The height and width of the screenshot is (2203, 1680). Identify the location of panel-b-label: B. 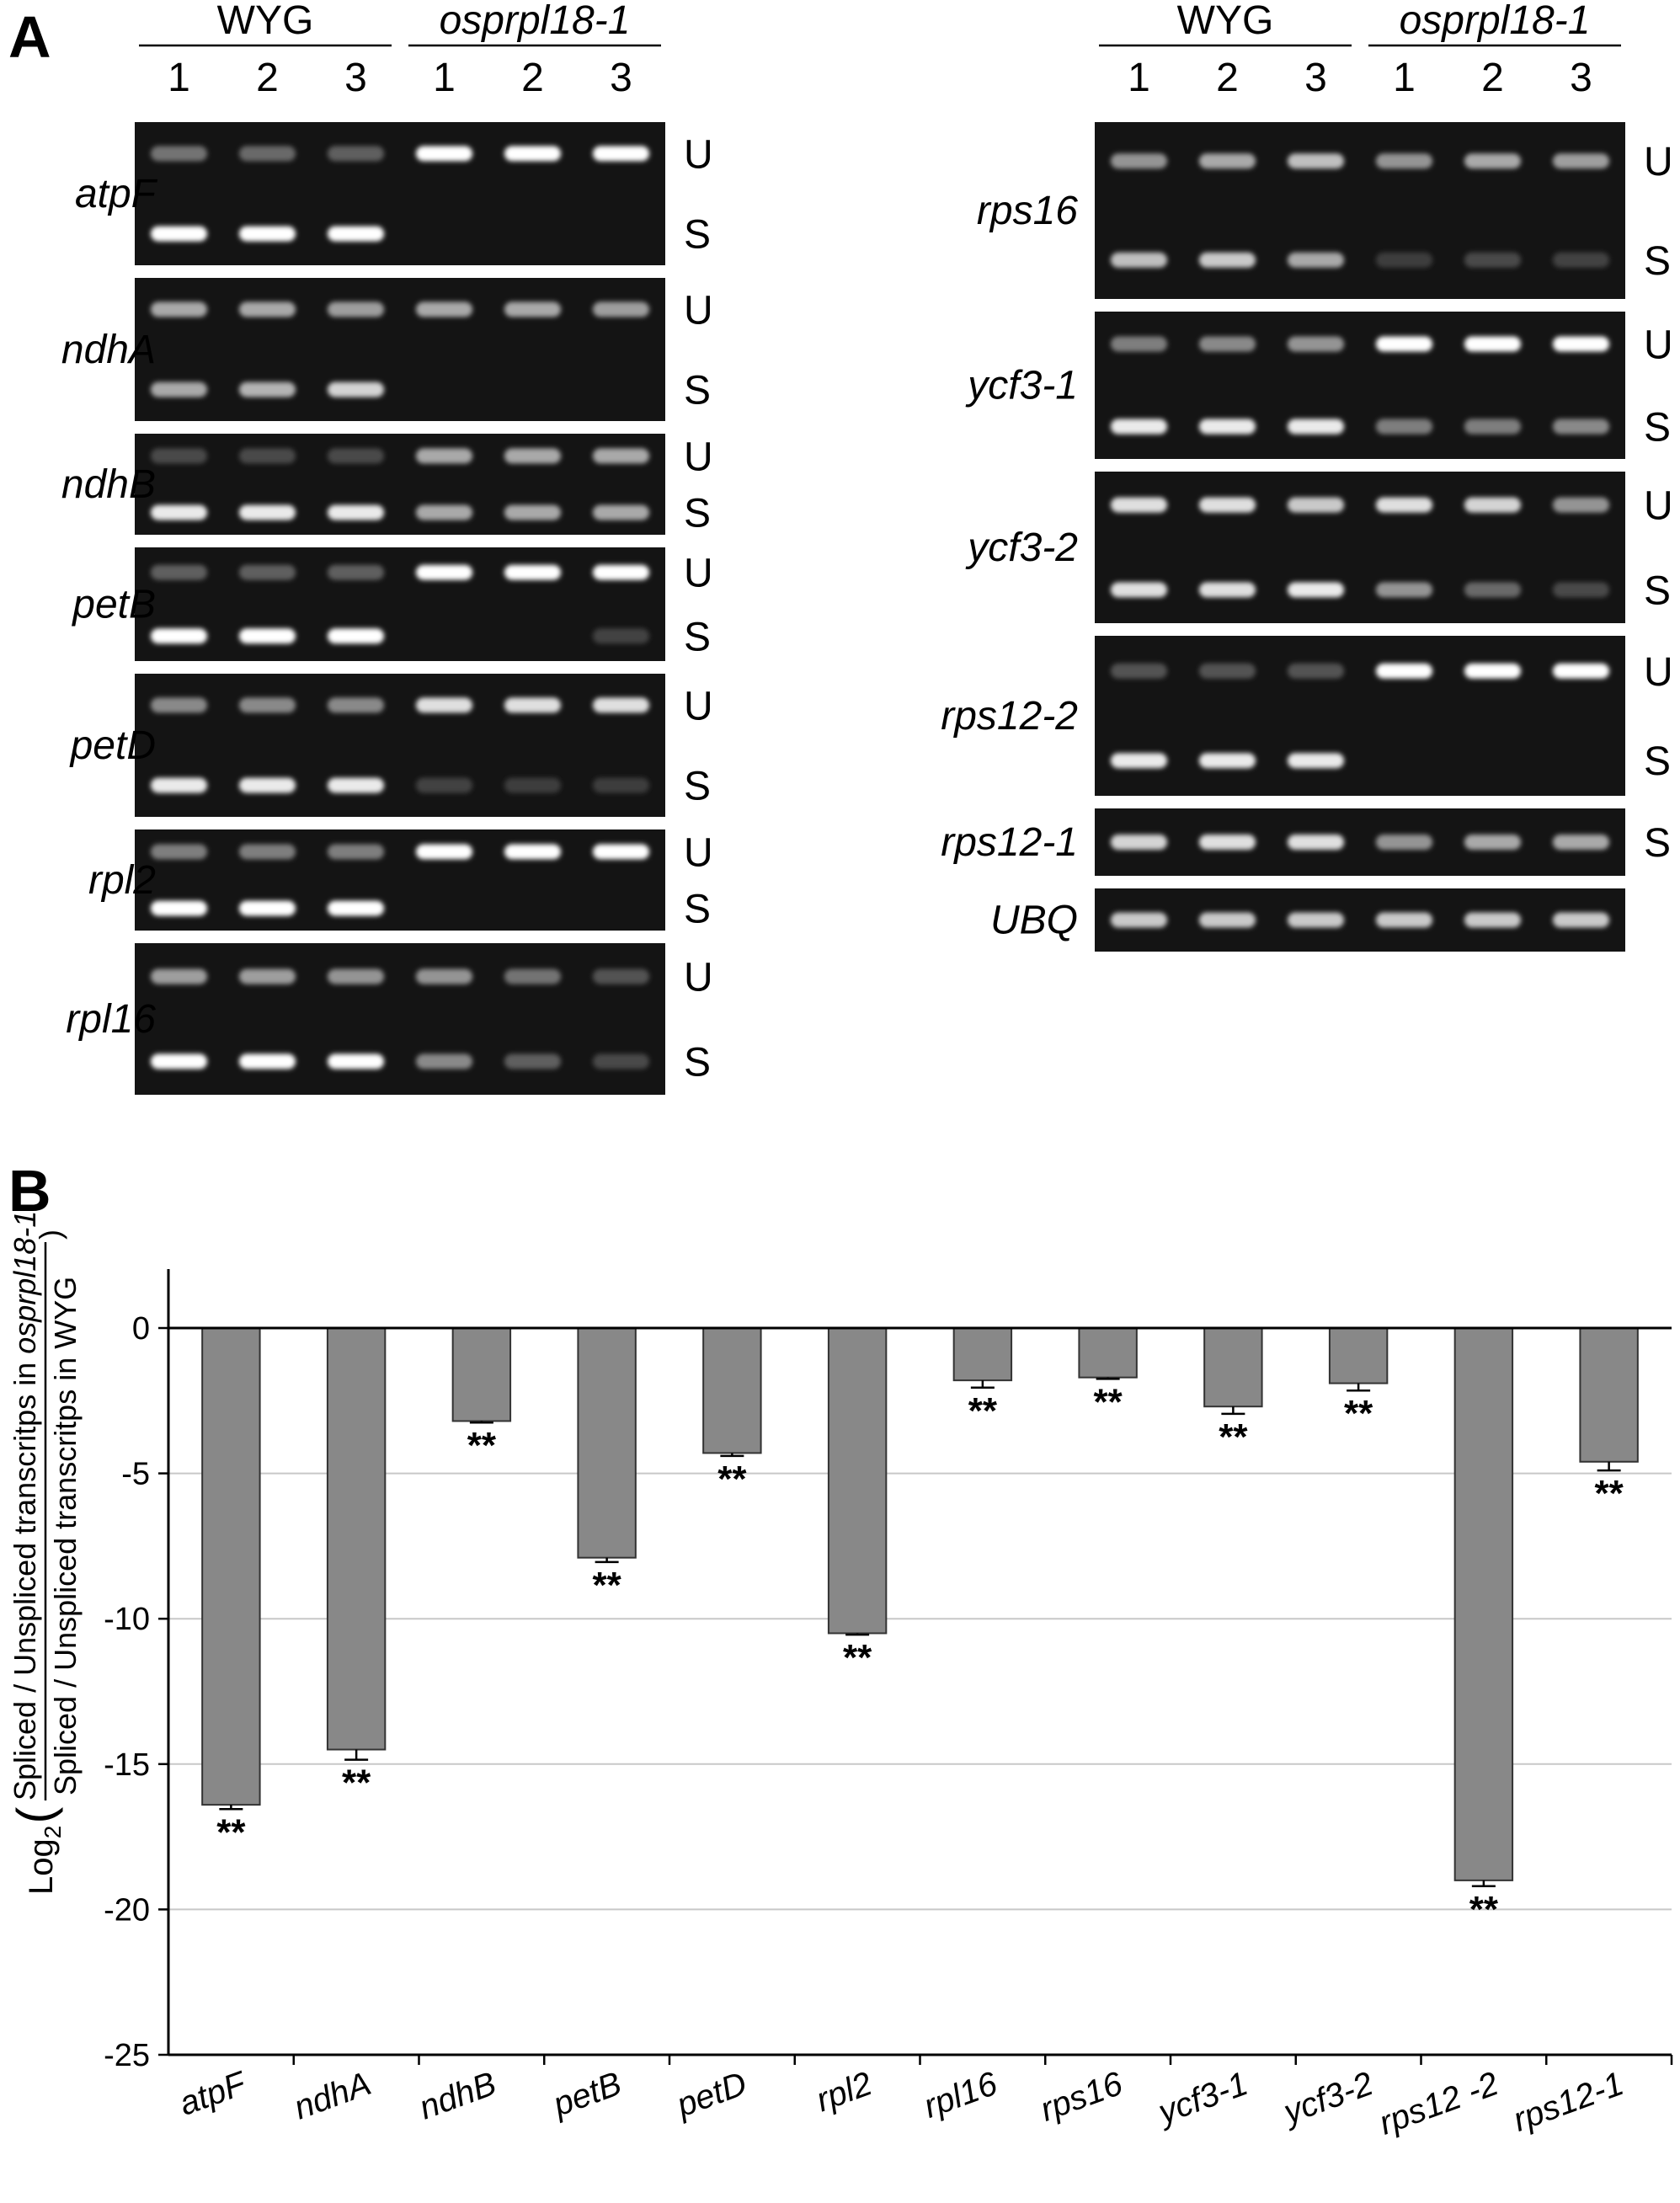
(29, 1191).